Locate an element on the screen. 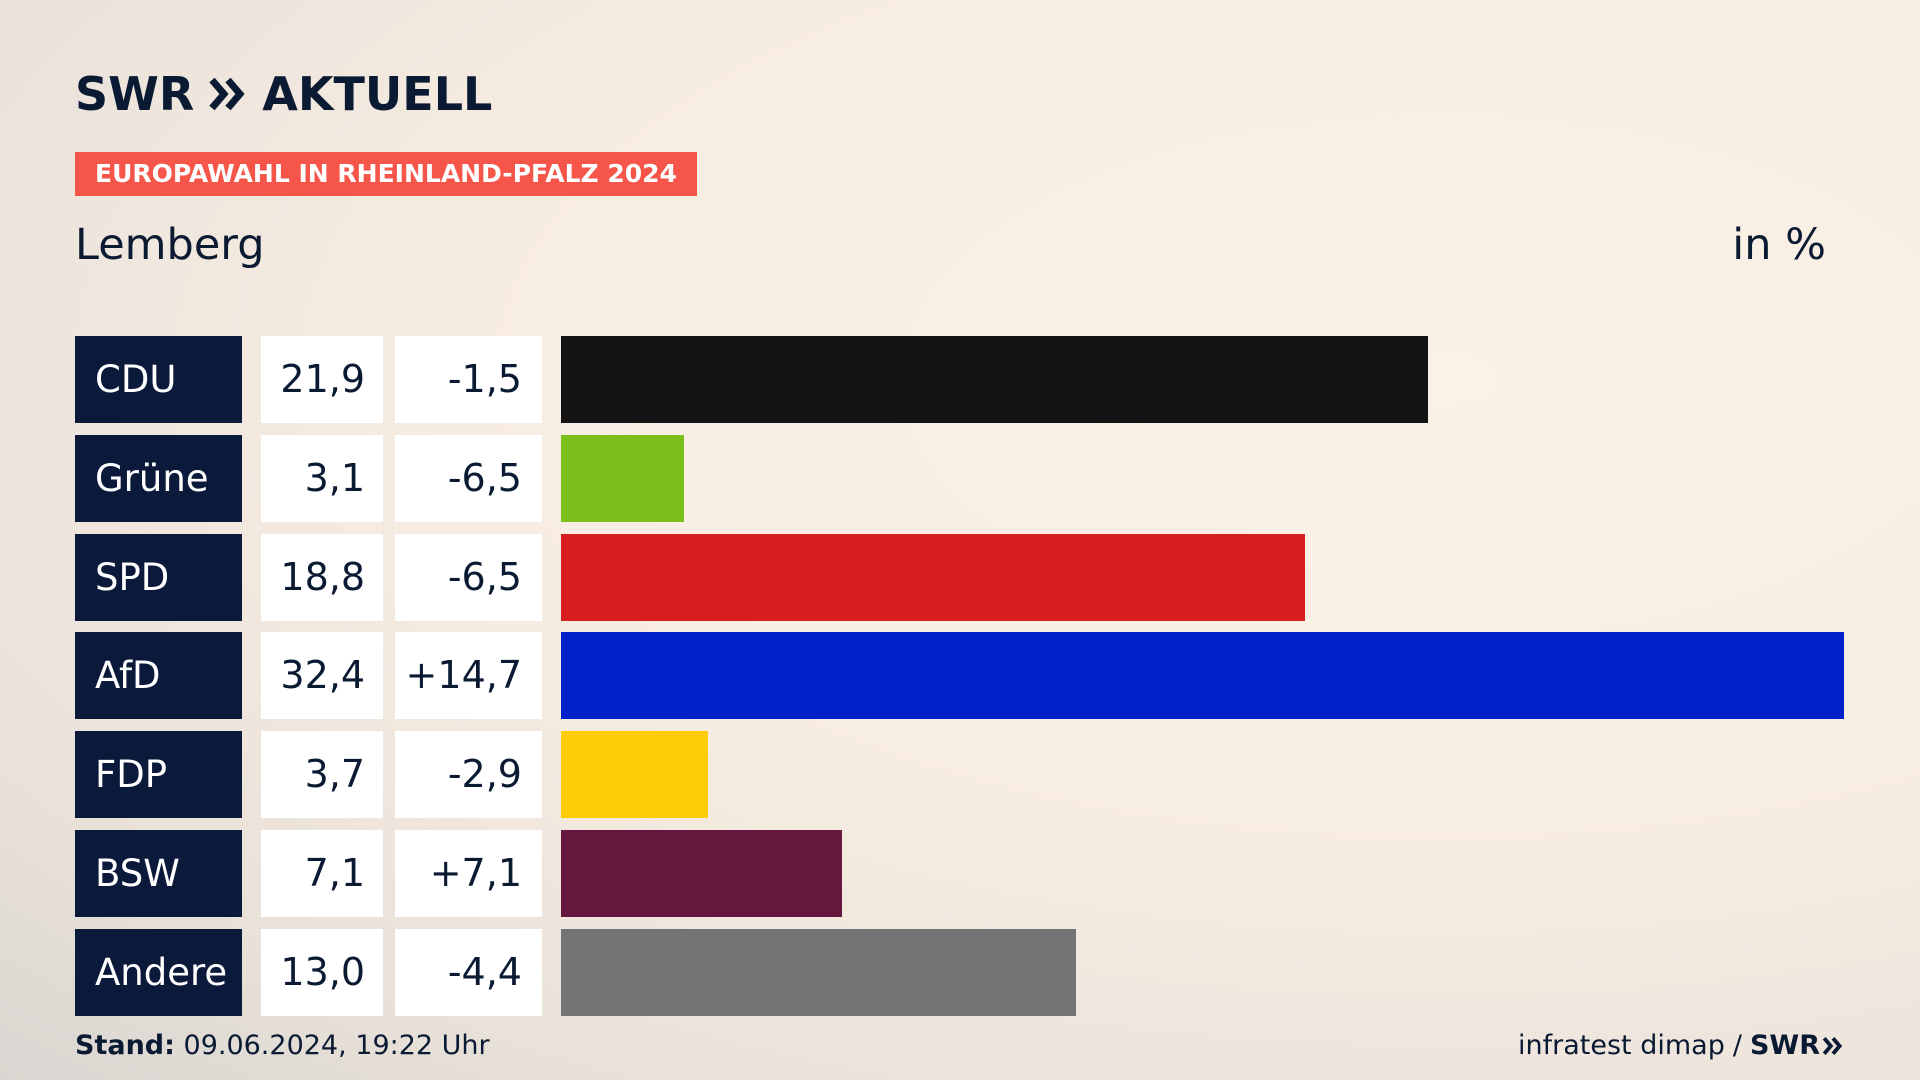 This screenshot has width=1920, height=1080. footer-logo: SWR is located at coordinates (1797, 1045).